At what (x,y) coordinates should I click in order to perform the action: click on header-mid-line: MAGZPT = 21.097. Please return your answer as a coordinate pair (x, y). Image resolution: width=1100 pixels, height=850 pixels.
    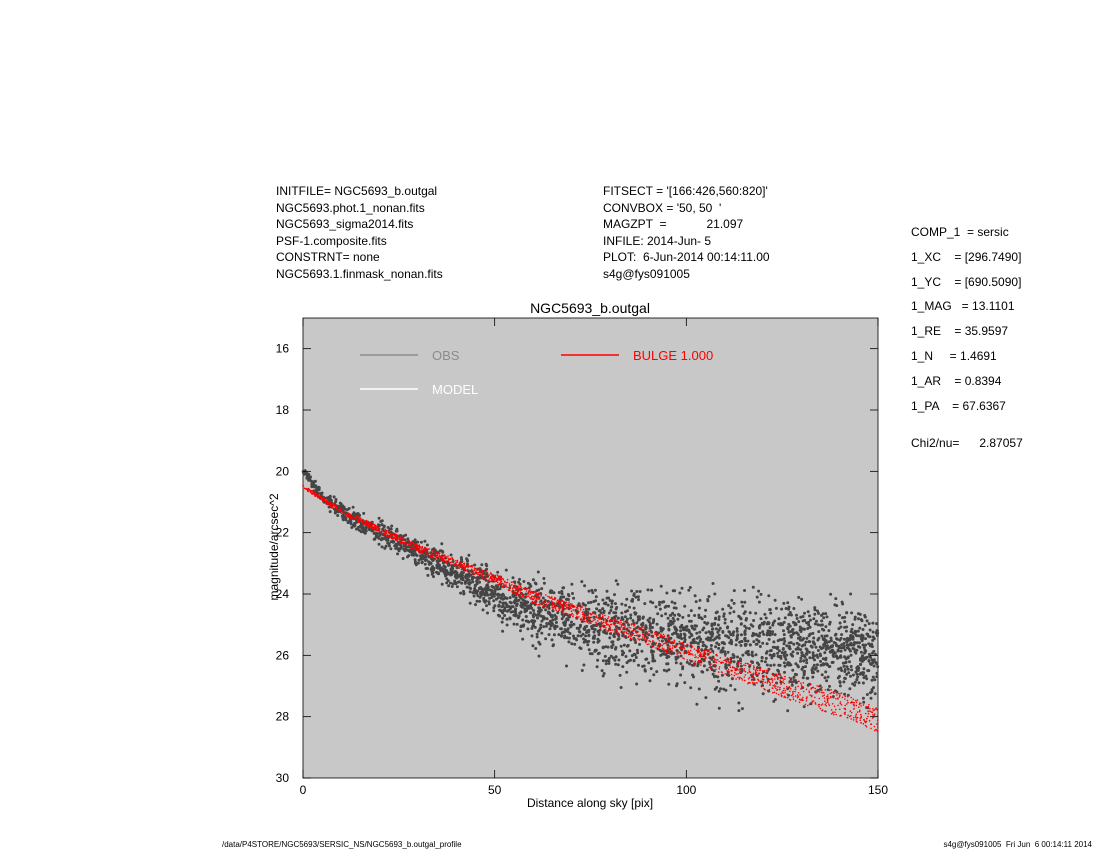
    Looking at the image, I should click on (673, 224).